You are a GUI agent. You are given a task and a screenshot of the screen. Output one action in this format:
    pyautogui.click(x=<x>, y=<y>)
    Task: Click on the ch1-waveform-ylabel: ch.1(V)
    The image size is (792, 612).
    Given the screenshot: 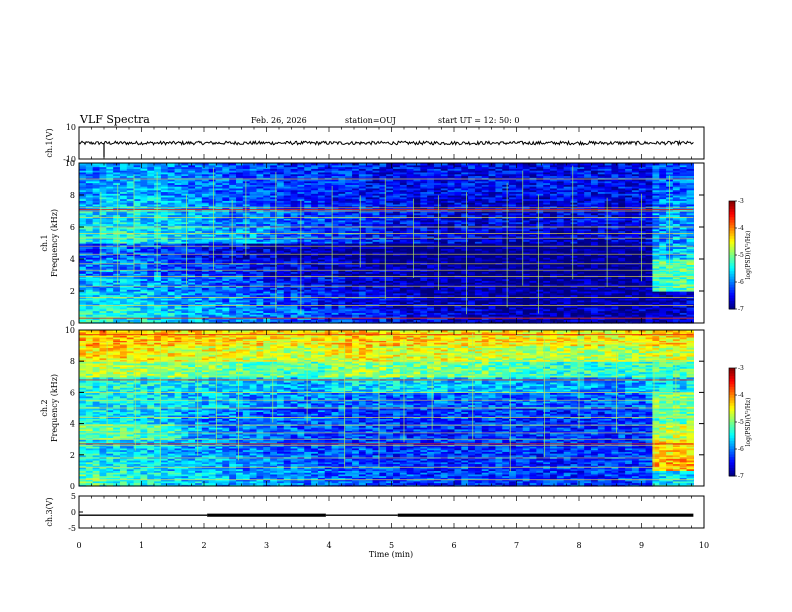 What is the action you would take?
    pyautogui.click(x=49, y=142)
    